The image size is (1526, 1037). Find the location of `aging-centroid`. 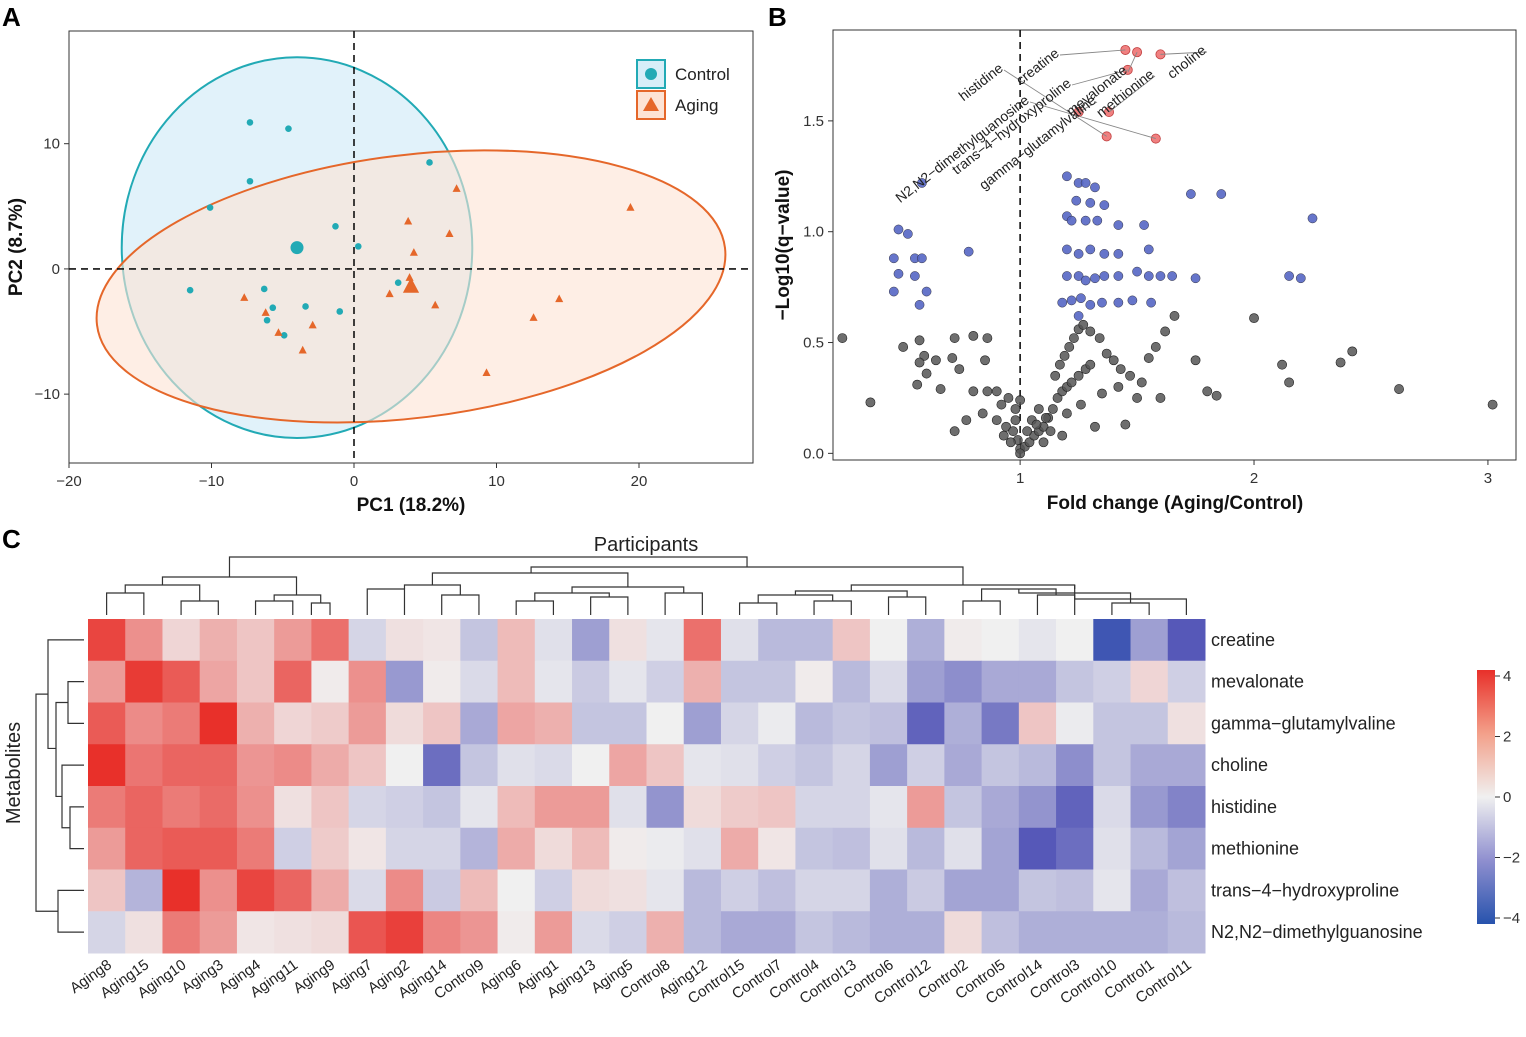

aging-centroid is located at coordinates (411, 285).